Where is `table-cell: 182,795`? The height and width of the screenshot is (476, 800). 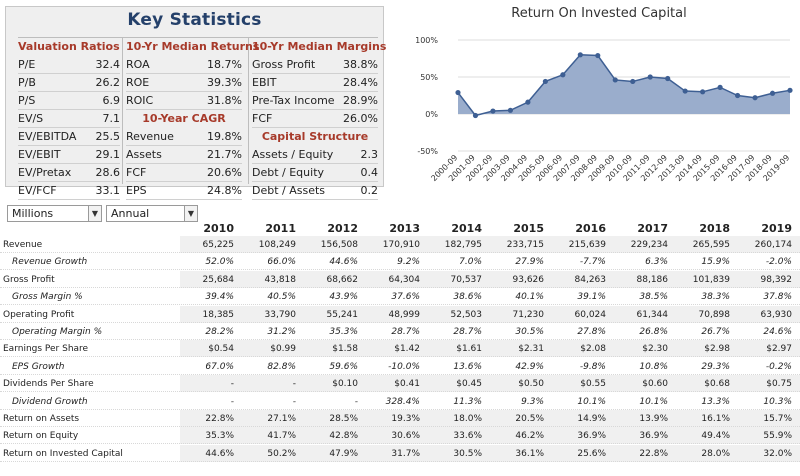 table-cell: 182,795 is located at coordinates (463, 245).